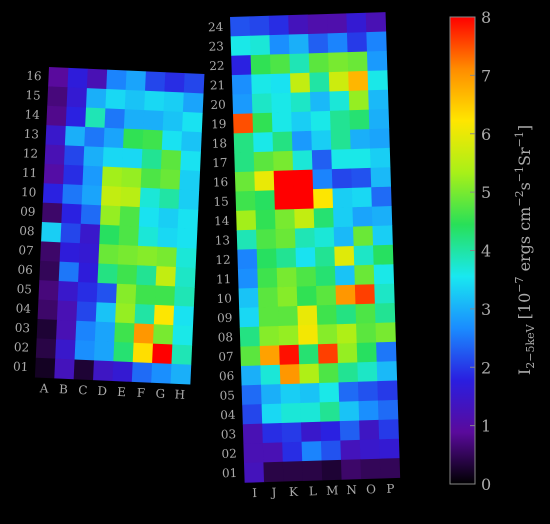 This screenshot has height=524, width=550. What do you see at coordinates (168, 237) in the screenshot?
I see `heatmap-cell-G08` at bounding box center [168, 237].